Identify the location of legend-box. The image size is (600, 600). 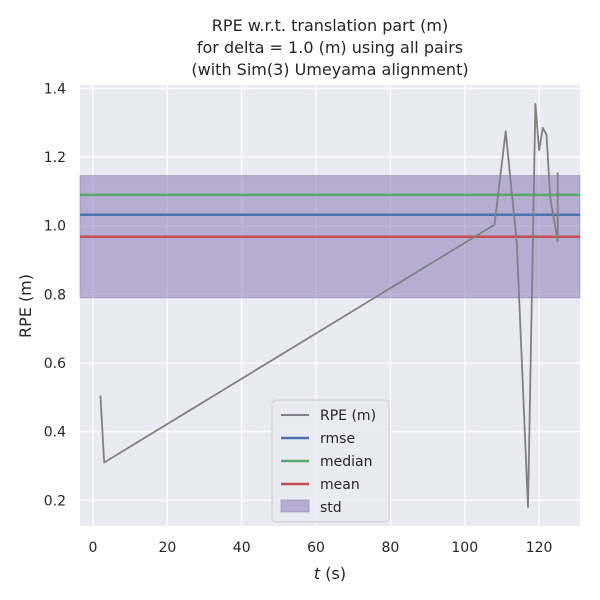
(330, 461).